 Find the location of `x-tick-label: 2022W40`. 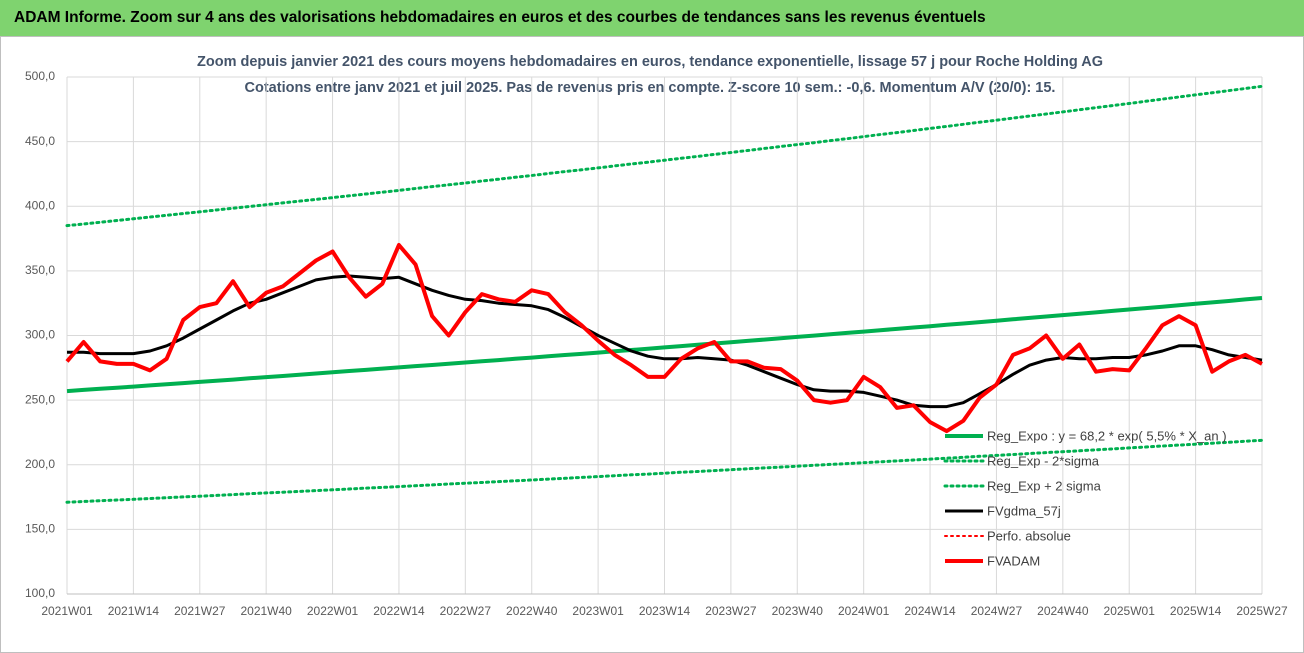

x-tick-label: 2022W40 is located at coordinates (532, 611).